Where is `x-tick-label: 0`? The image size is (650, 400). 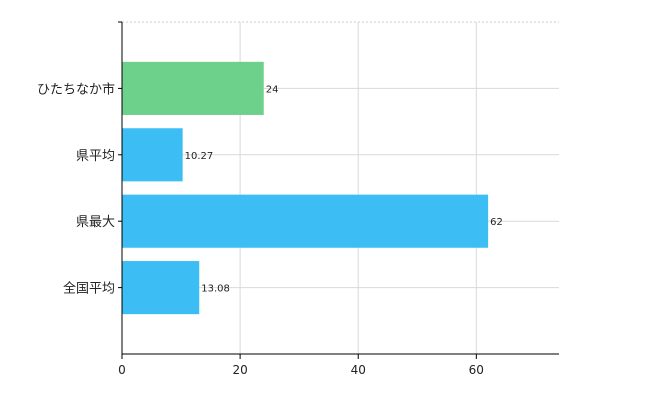 x-tick-label: 0 is located at coordinates (122, 370).